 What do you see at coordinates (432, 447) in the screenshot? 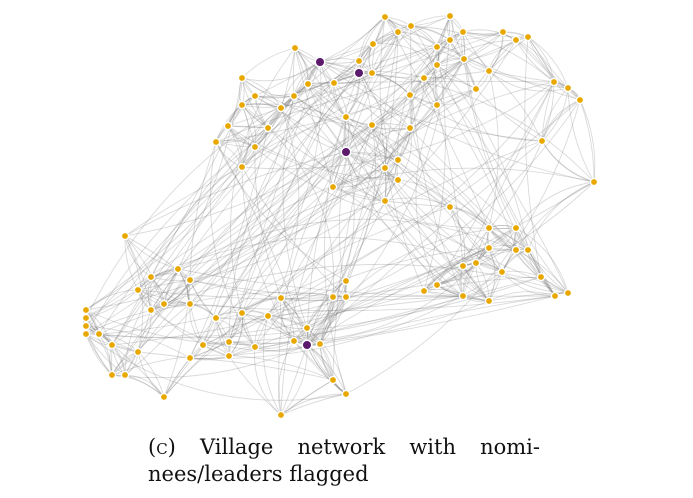
I see `caption-word-3: with` at bounding box center [432, 447].